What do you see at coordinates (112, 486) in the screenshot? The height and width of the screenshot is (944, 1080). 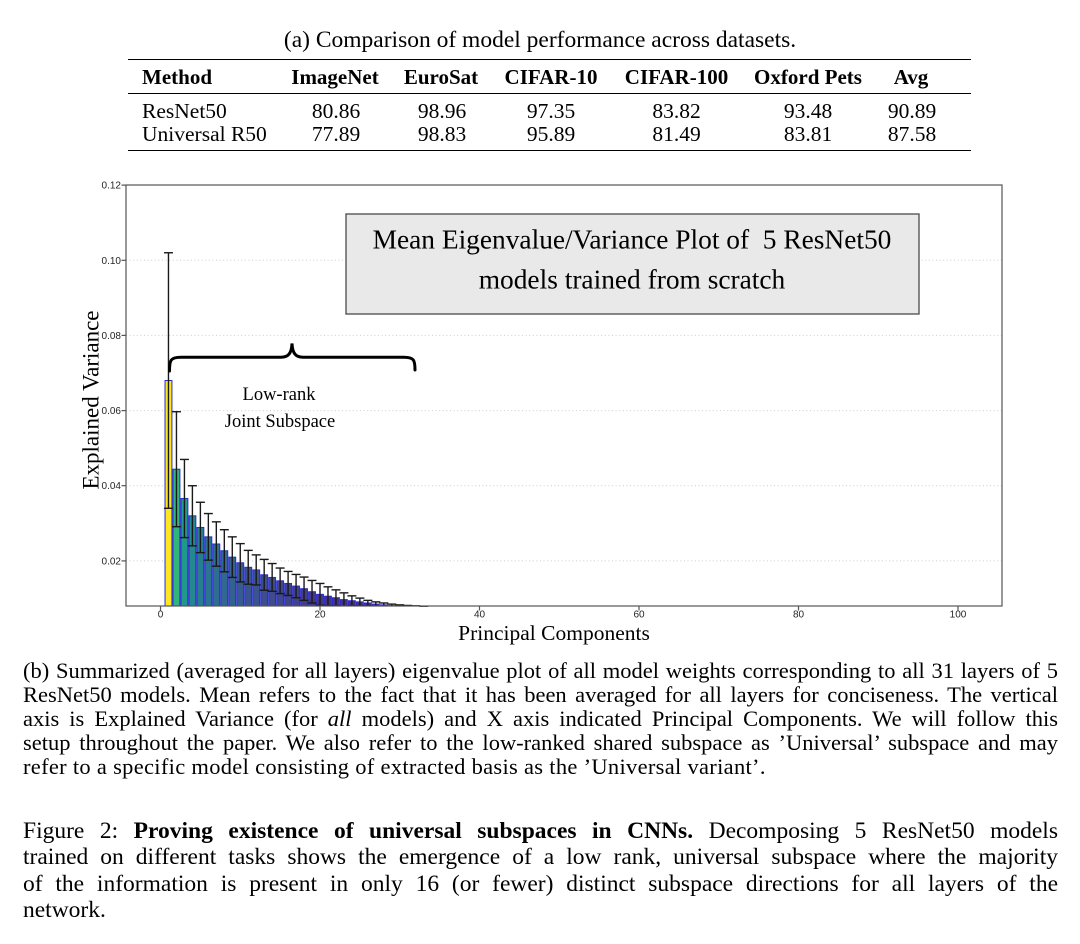 I see `svg-text: 0.04` at bounding box center [112, 486].